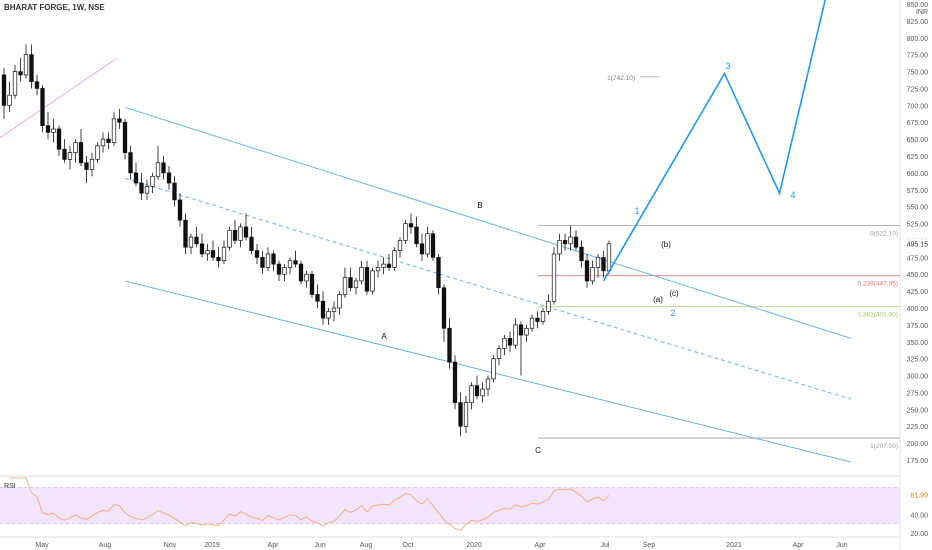 This screenshot has height=550, width=932. I want to click on price-tick-label: 550.00, so click(918, 208).